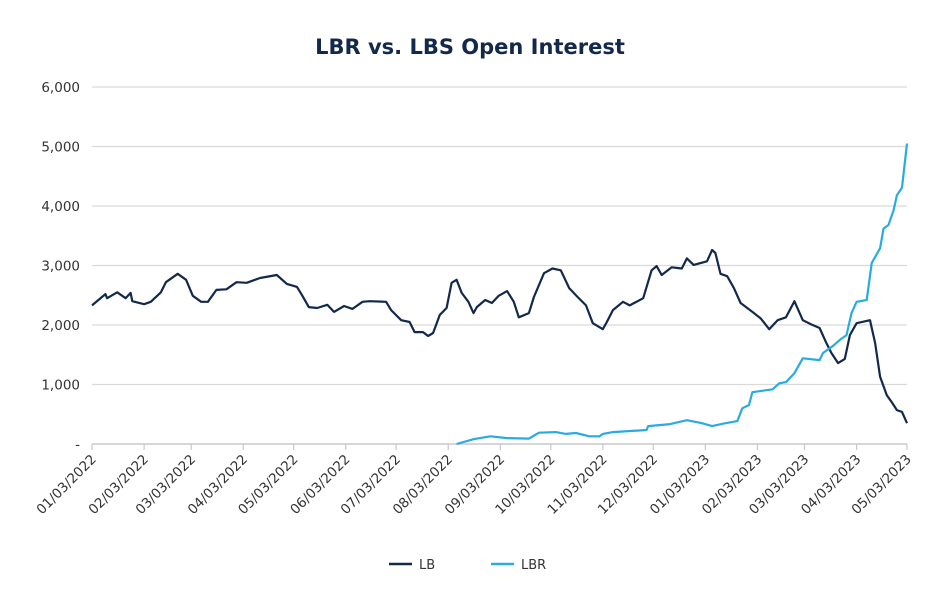 Image resolution: width=940 pixels, height=600 pixels. I want to click on y-tick-label: 6,000, so click(60, 88).